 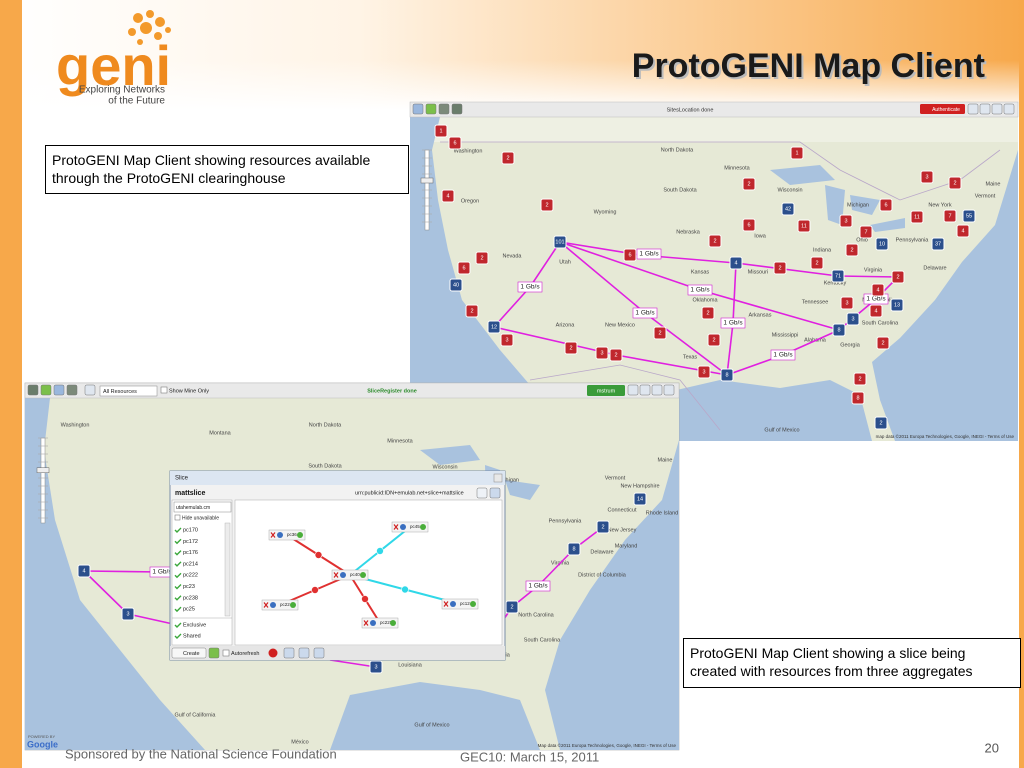 What do you see at coordinates (299, 742) in the screenshot?
I see `place-label: México` at bounding box center [299, 742].